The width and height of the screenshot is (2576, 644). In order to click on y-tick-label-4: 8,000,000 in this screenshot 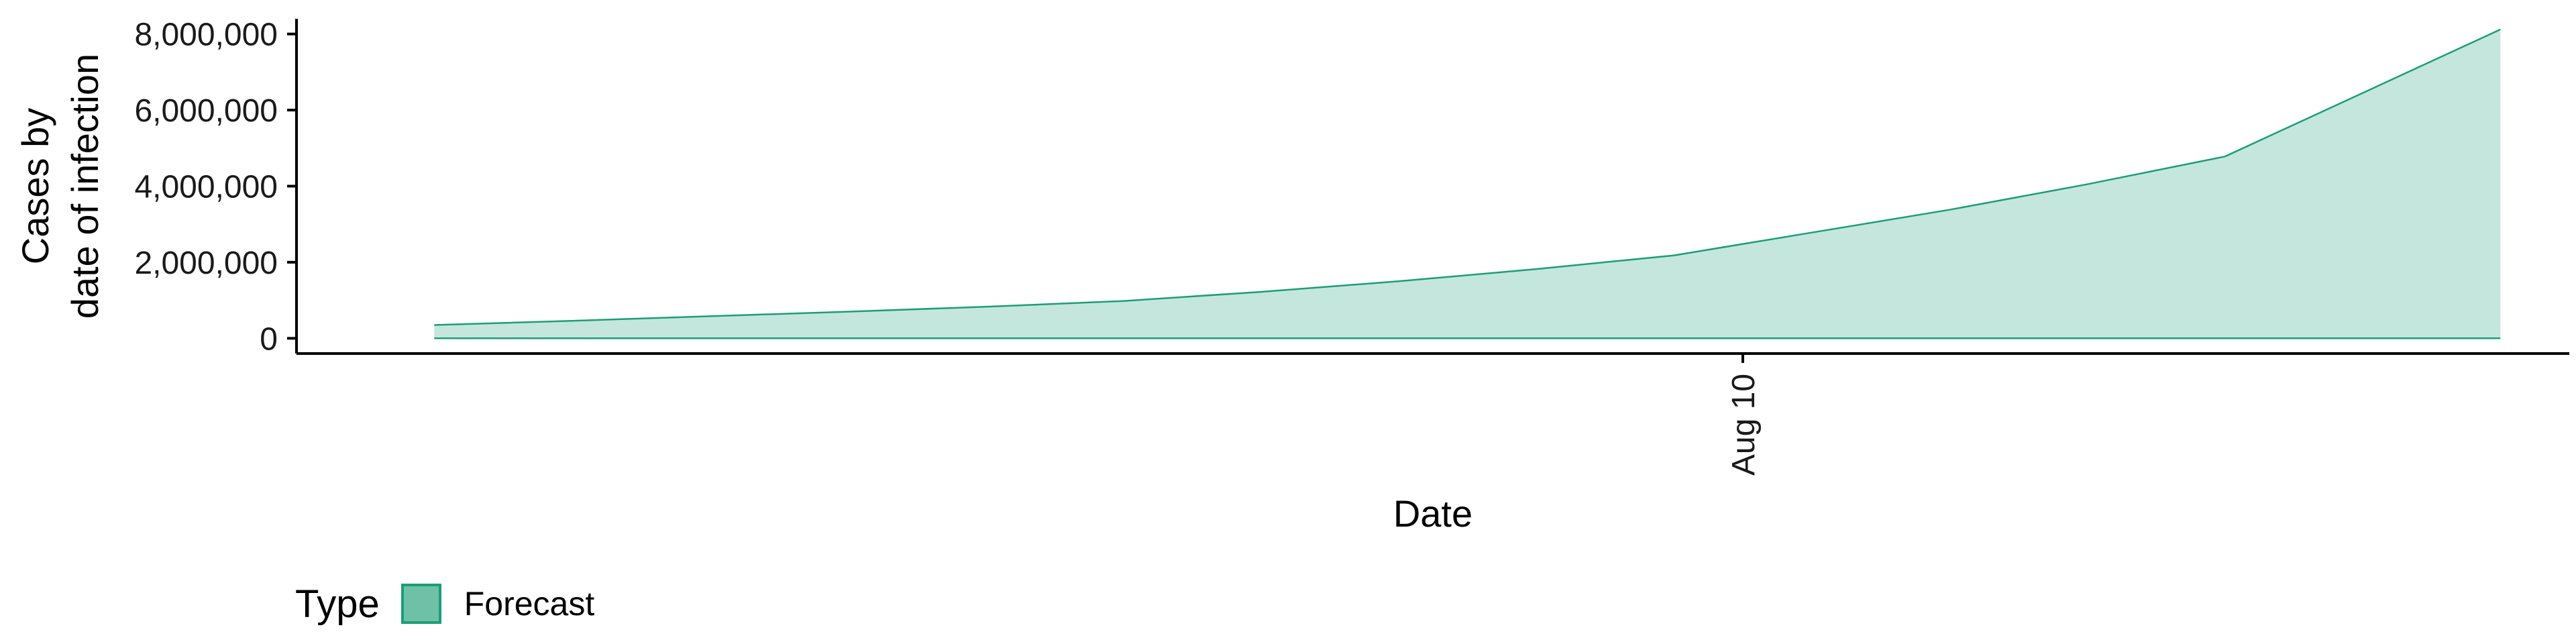, I will do `click(206, 35)`.